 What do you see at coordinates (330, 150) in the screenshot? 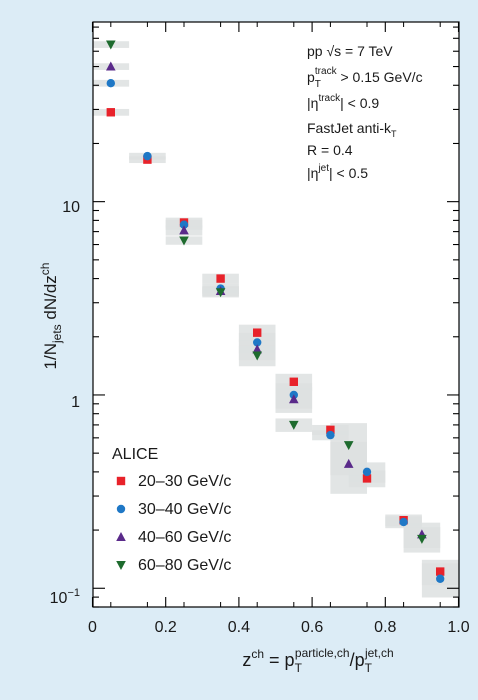
I see `annotation-line-5: R = 0.4` at bounding box center [330, 150].